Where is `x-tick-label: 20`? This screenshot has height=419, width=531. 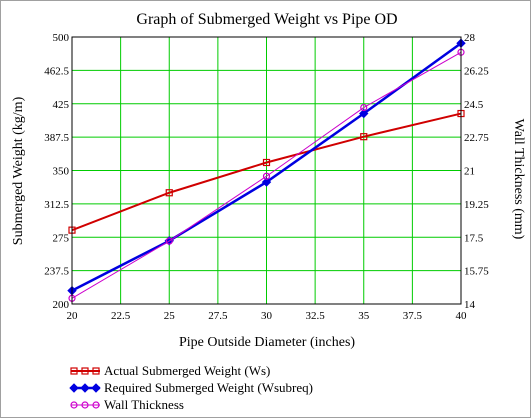
x-tick-label: 20 is located at coordinates (73, 316).